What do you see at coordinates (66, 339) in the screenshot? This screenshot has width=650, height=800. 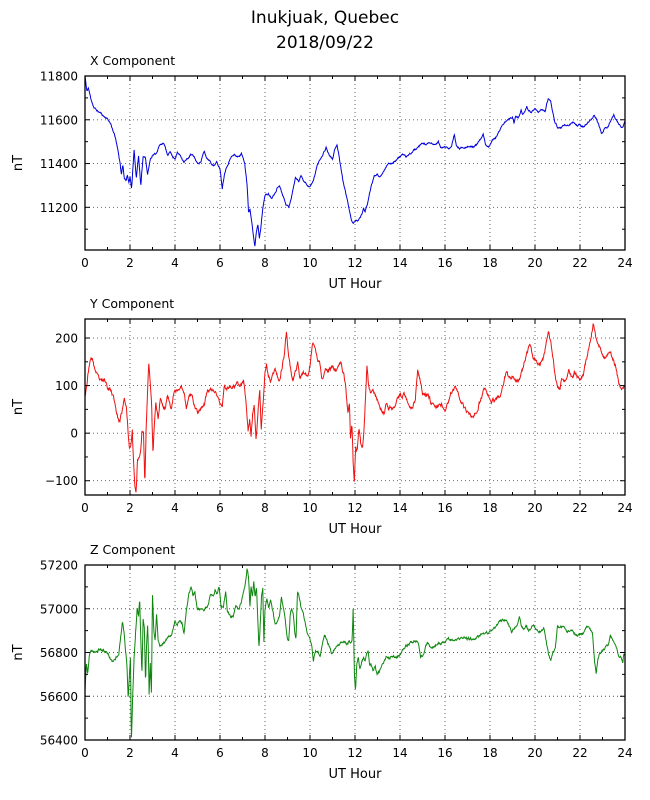 I see `y-tick-label: 200` at bounding box center [66, 339].